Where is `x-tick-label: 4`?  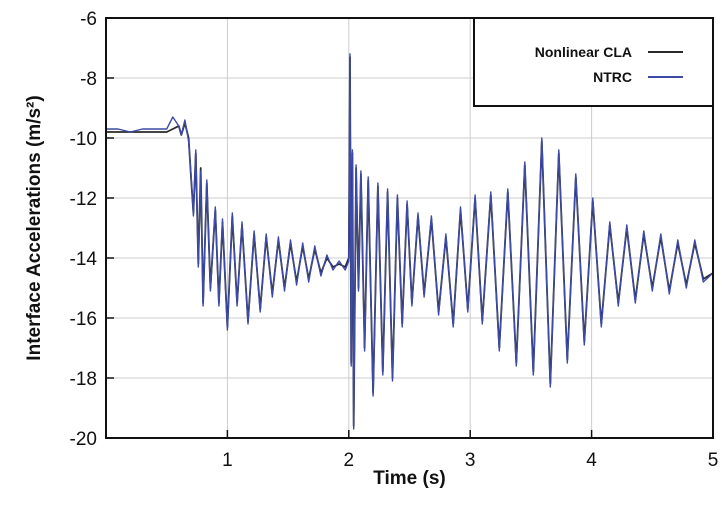 x-tick-label: 4 is located at coordinates (591, 460).